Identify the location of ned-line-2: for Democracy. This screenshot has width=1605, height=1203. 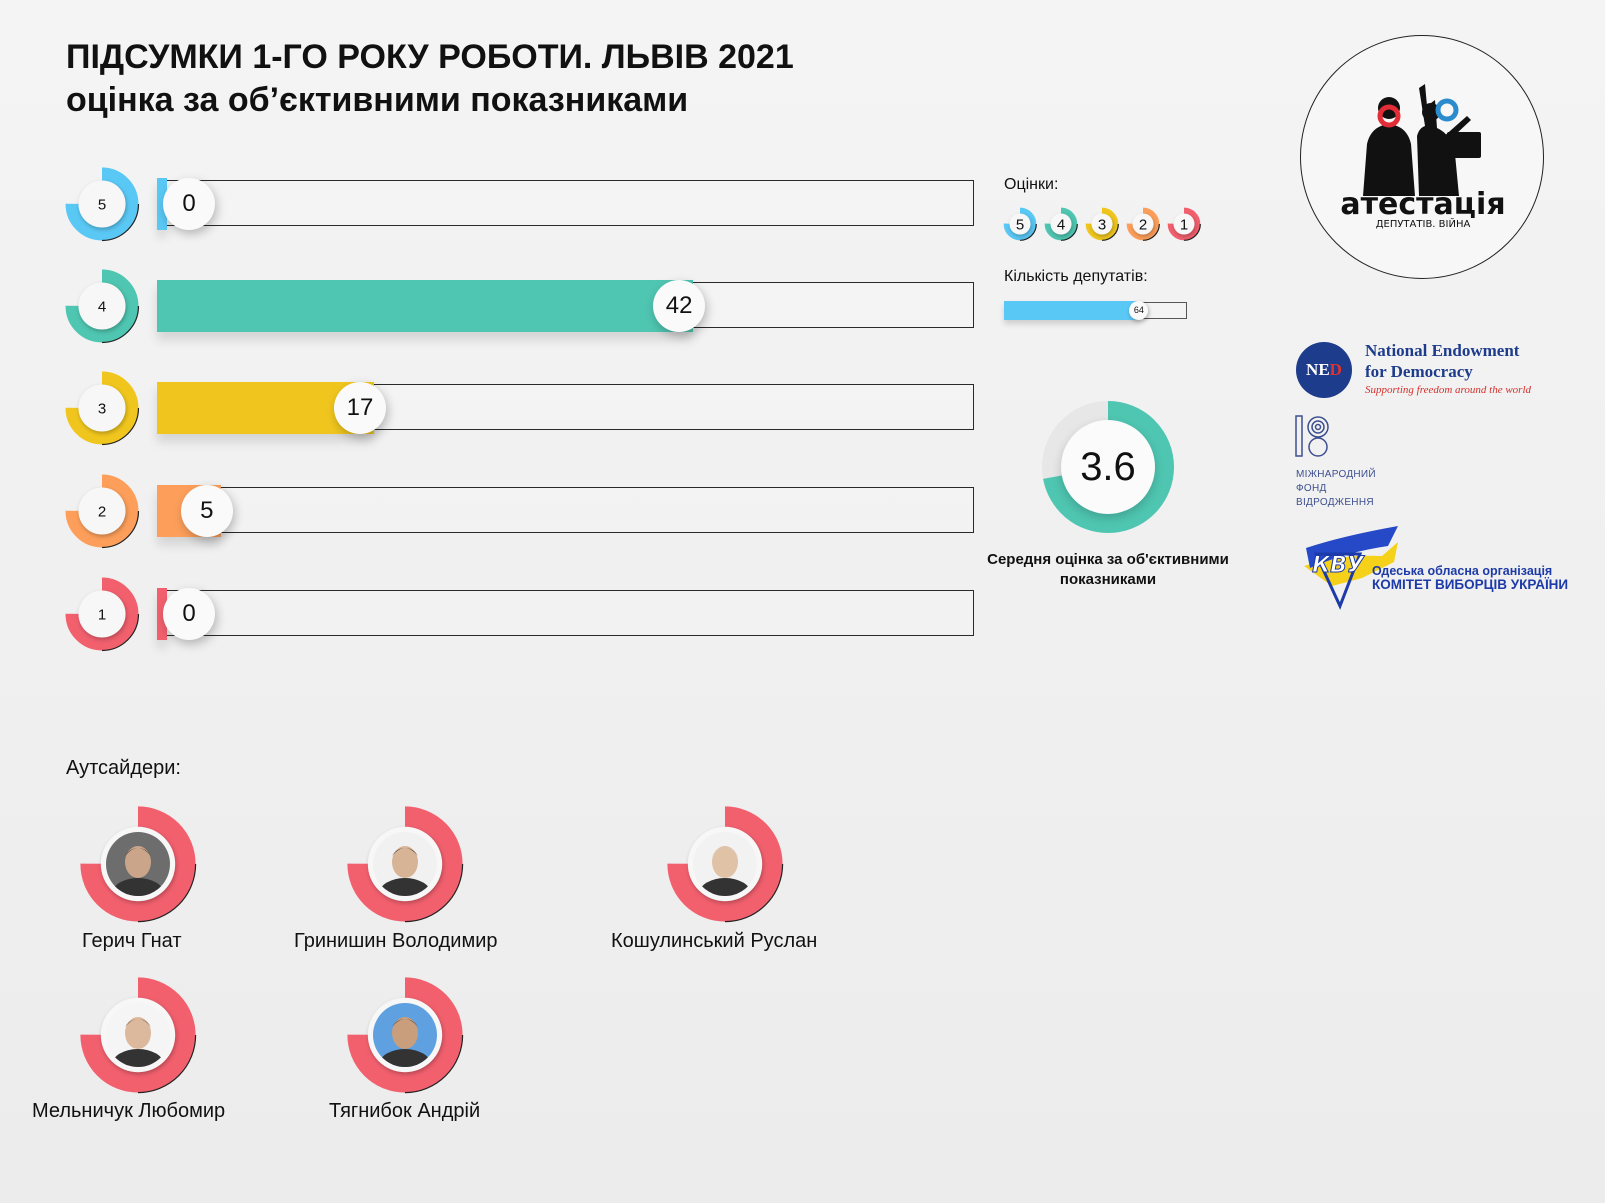
(1419, 371).